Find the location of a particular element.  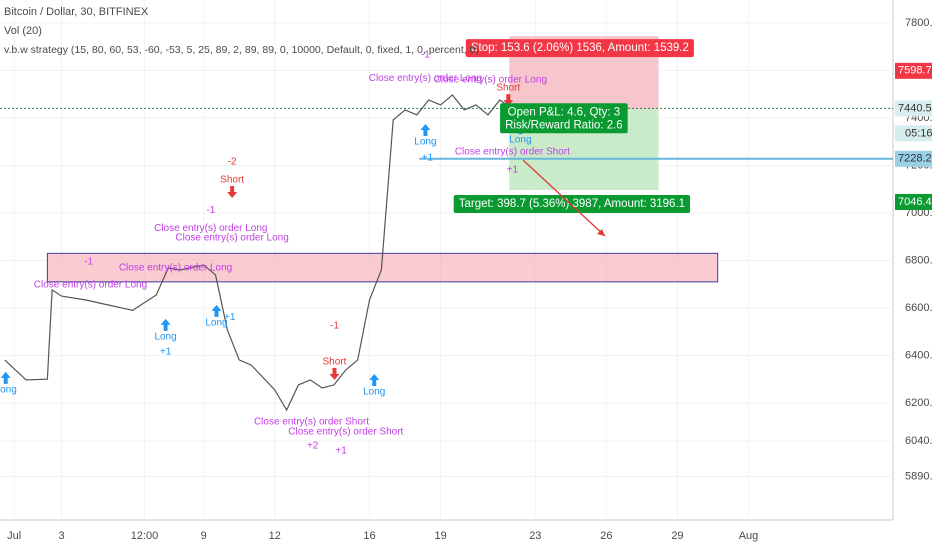

x-tick-label: 19 is located at coordinates (440, 536).